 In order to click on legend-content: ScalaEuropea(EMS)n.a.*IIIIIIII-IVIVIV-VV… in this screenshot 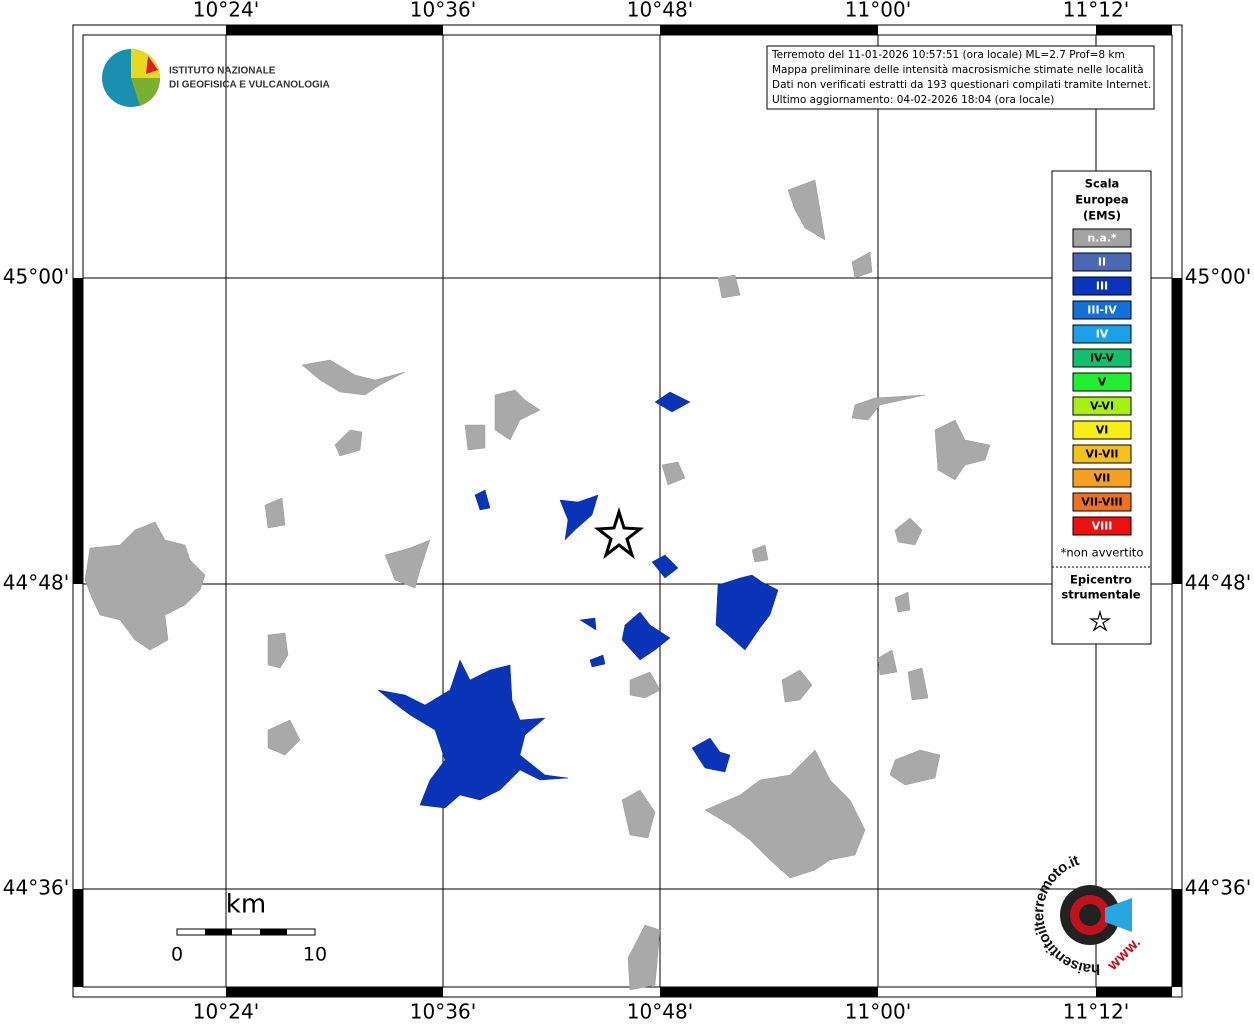, I will do `click(1102, 389)`.